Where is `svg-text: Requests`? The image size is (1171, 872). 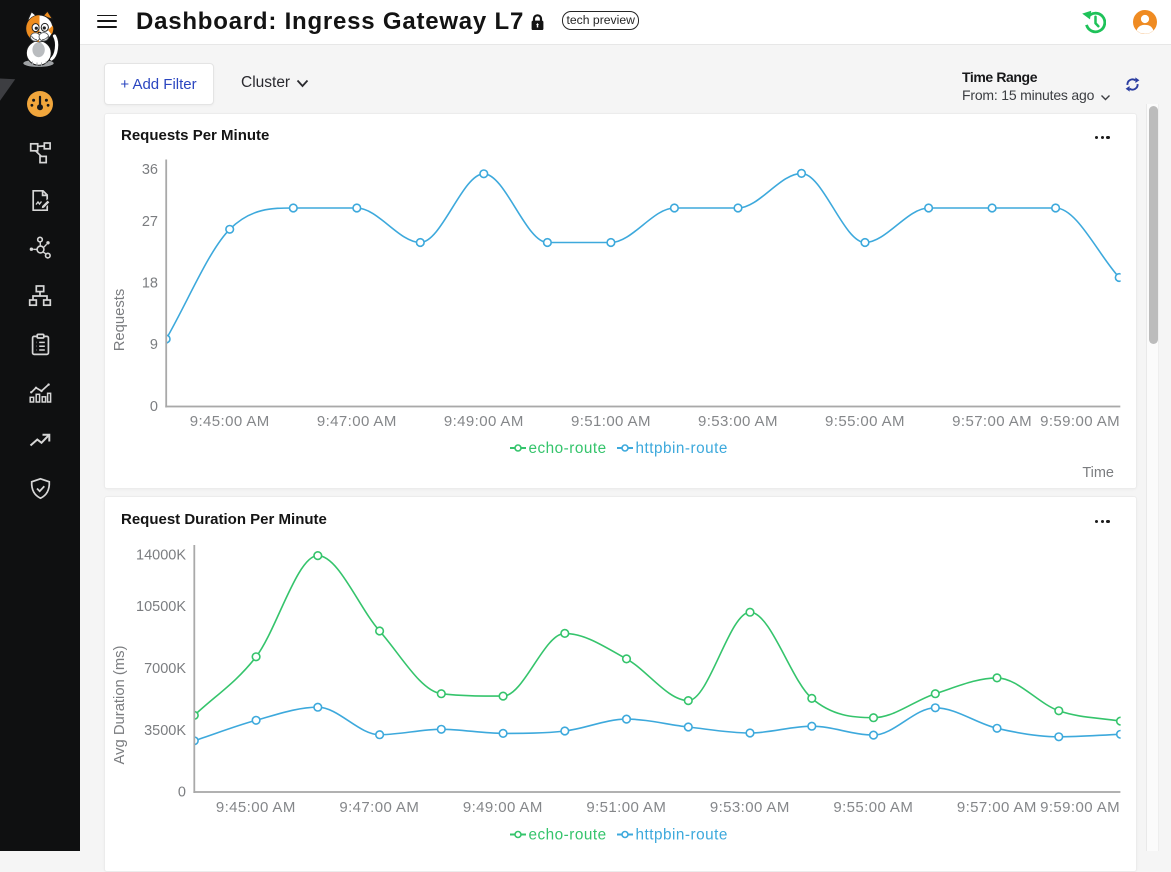
svg-text: Requests is located at coordinates (120, 320).